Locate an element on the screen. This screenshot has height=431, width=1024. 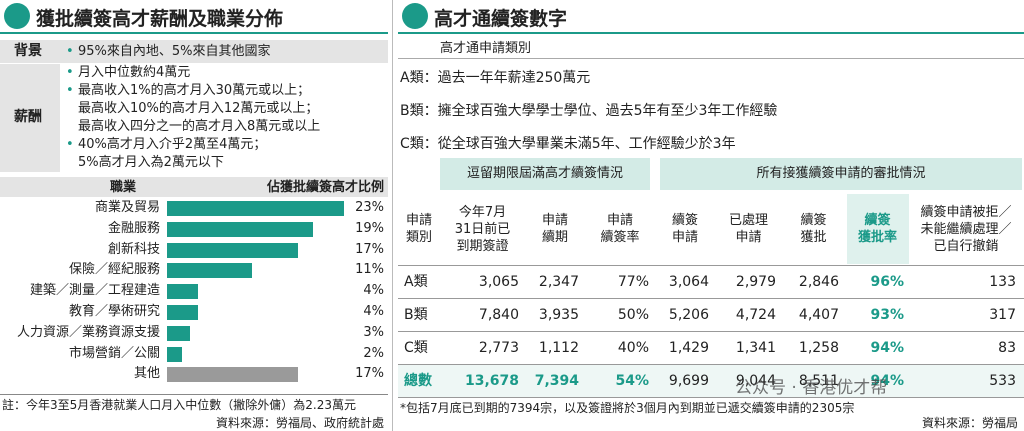
column-header: 今年7月 is located at coordinates (482, 212).